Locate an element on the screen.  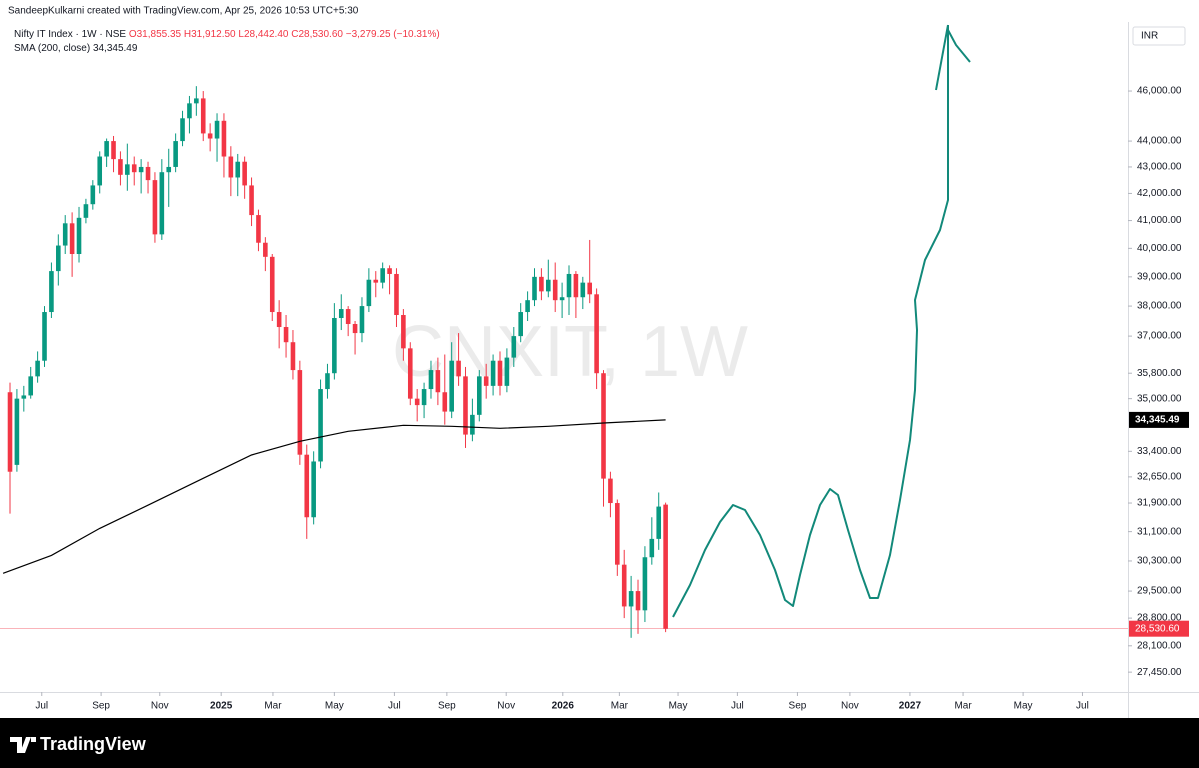
y-tick-label: 28,100.00 is located at coordinates (1159, 645).